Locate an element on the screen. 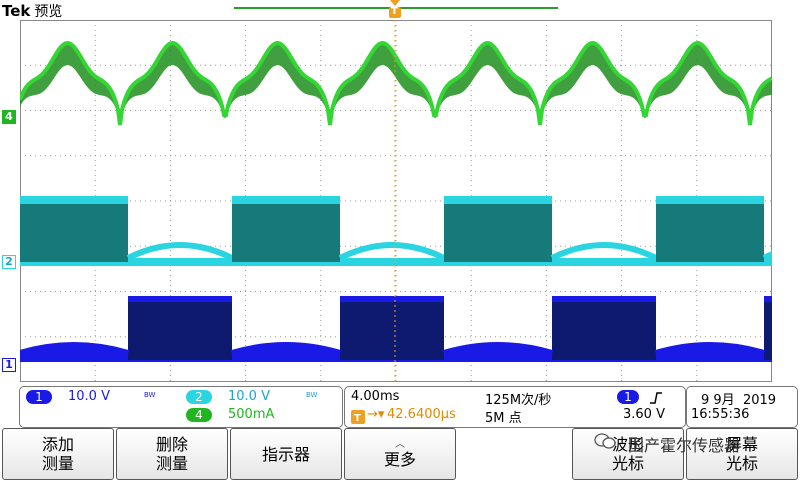 Image resolution: width=800 pixels, height=480 pixels. channel-1-waveform is located at coordinates (396, 329).